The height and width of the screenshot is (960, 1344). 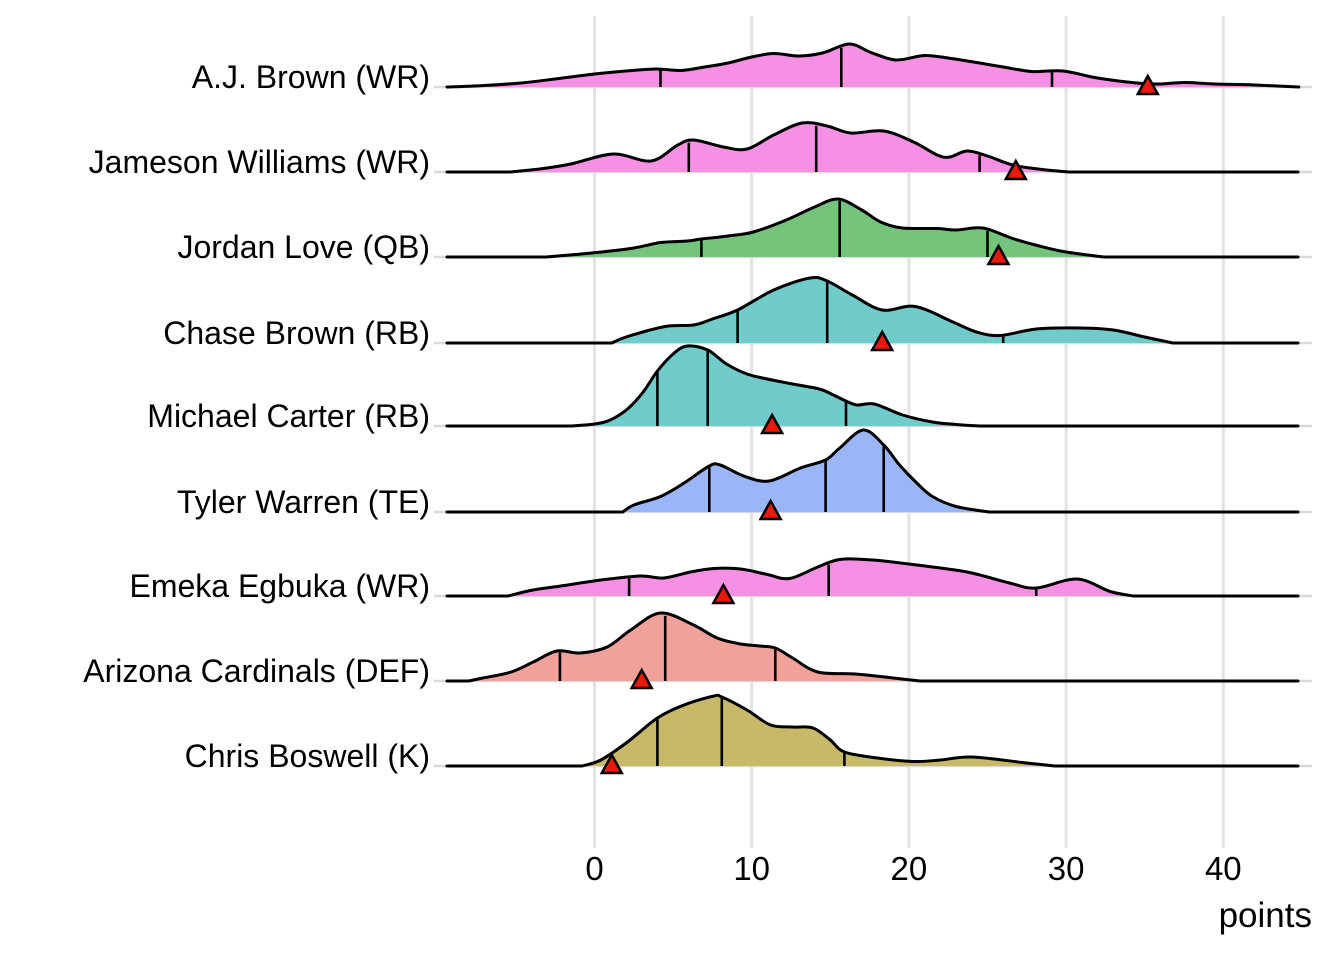 I want to click on player-label-8: Chris Boswell (K), so click(x=307, y=756).